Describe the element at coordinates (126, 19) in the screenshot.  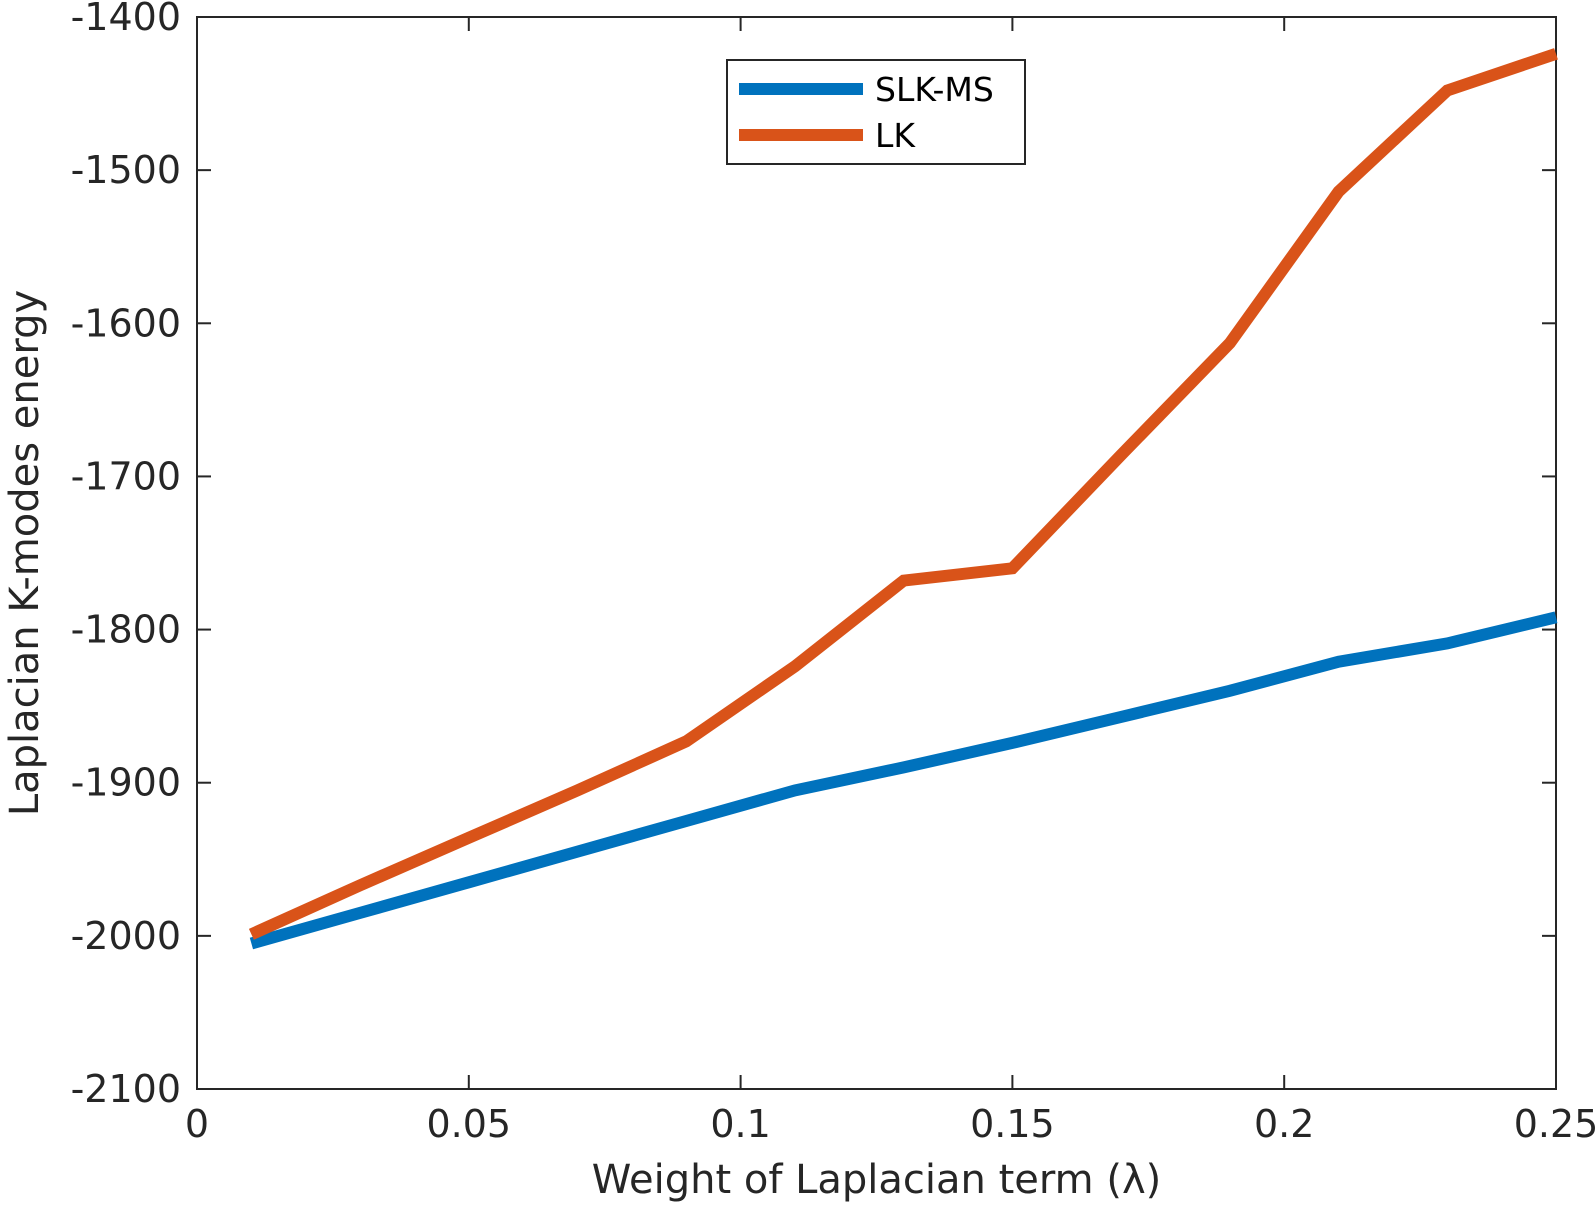
I see `y-tick-label: -1400` at that location.